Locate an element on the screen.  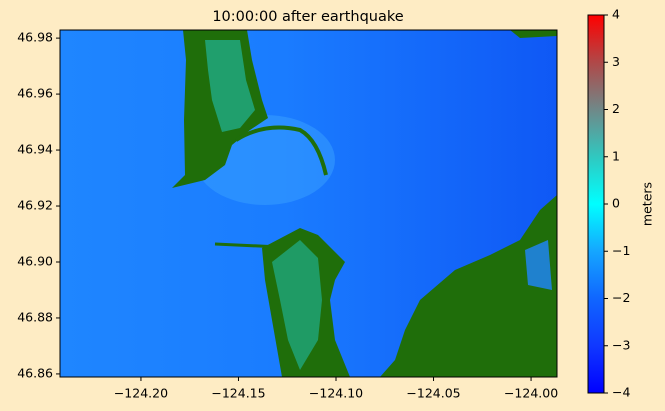
colorbar-tick-label: 0 is located at coordinates (616, 203).